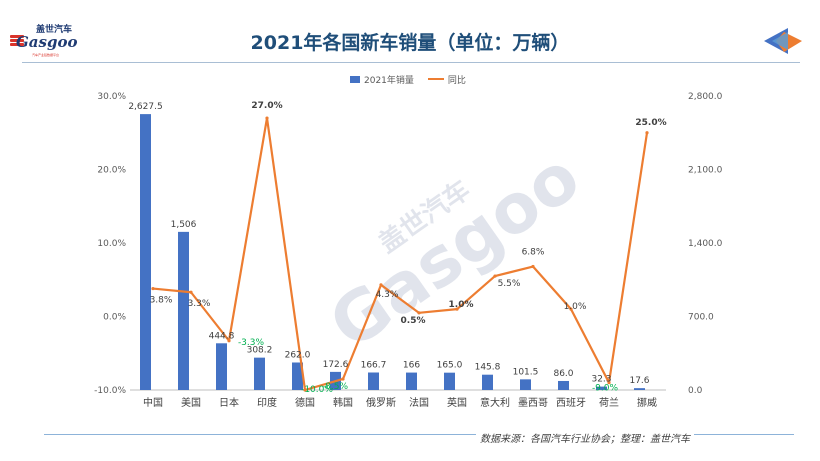 Image resolution: width=820 pixels, height=461 pixels. Describe the element at coordinates (450, 366) in the screenshot. I see `bar-value-label: 165.0` at that location.